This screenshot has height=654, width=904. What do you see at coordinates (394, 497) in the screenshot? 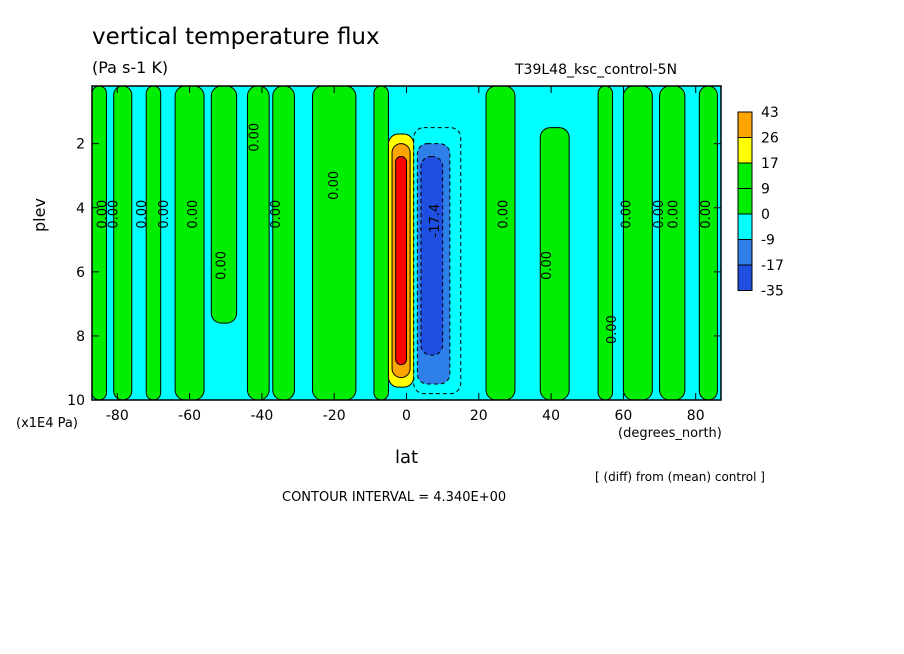
I see `contour-interval: CONTOUR INTERVAL = 4.340E+00` at bounding box center [394, 497].